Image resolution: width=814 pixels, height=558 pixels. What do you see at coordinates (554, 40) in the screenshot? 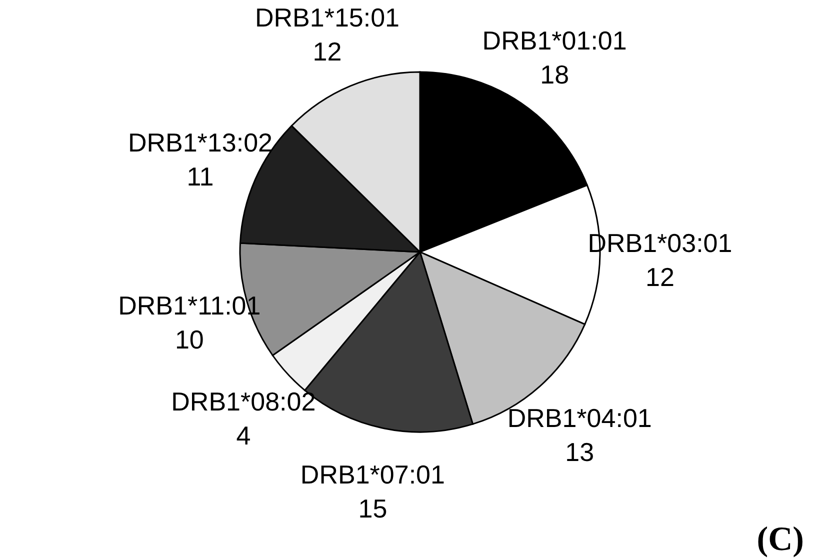
I see `slice-label: DRB1*01:01` at bounding box center [554, 40].